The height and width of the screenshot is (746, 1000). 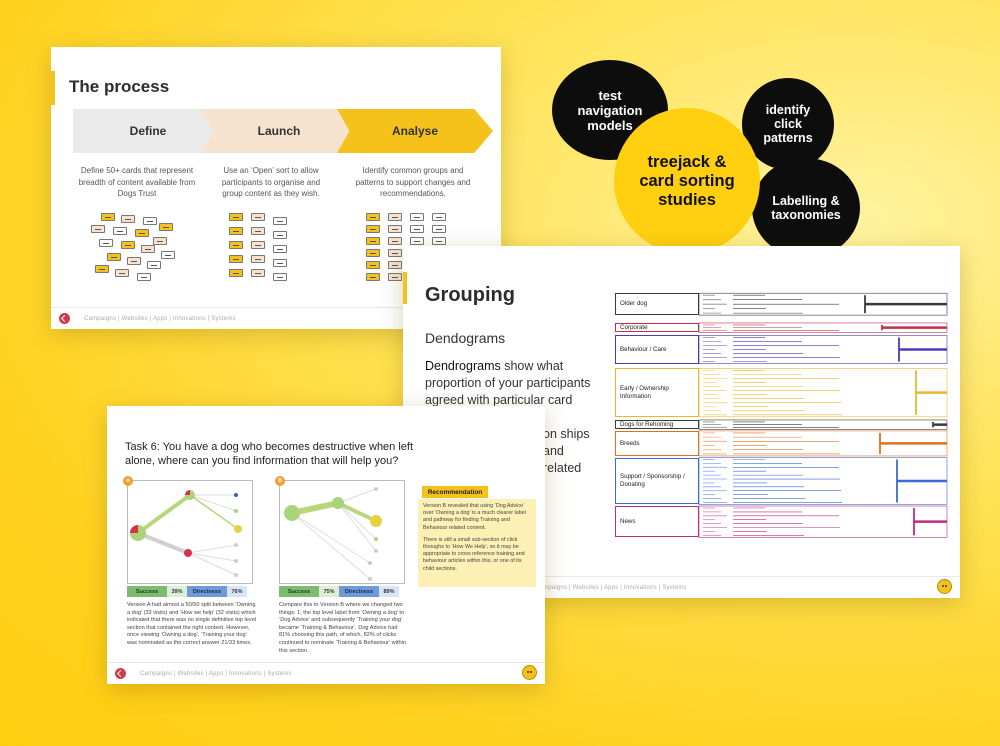 I want to click on step-label: Define, so click(x=148, y=131).